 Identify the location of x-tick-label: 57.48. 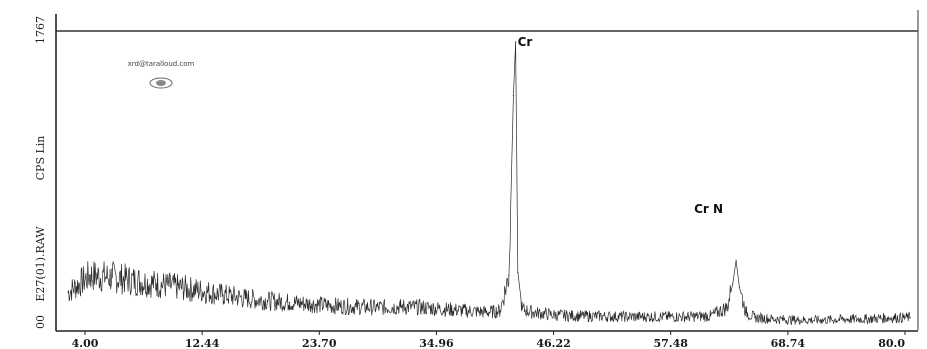
(670, 343).